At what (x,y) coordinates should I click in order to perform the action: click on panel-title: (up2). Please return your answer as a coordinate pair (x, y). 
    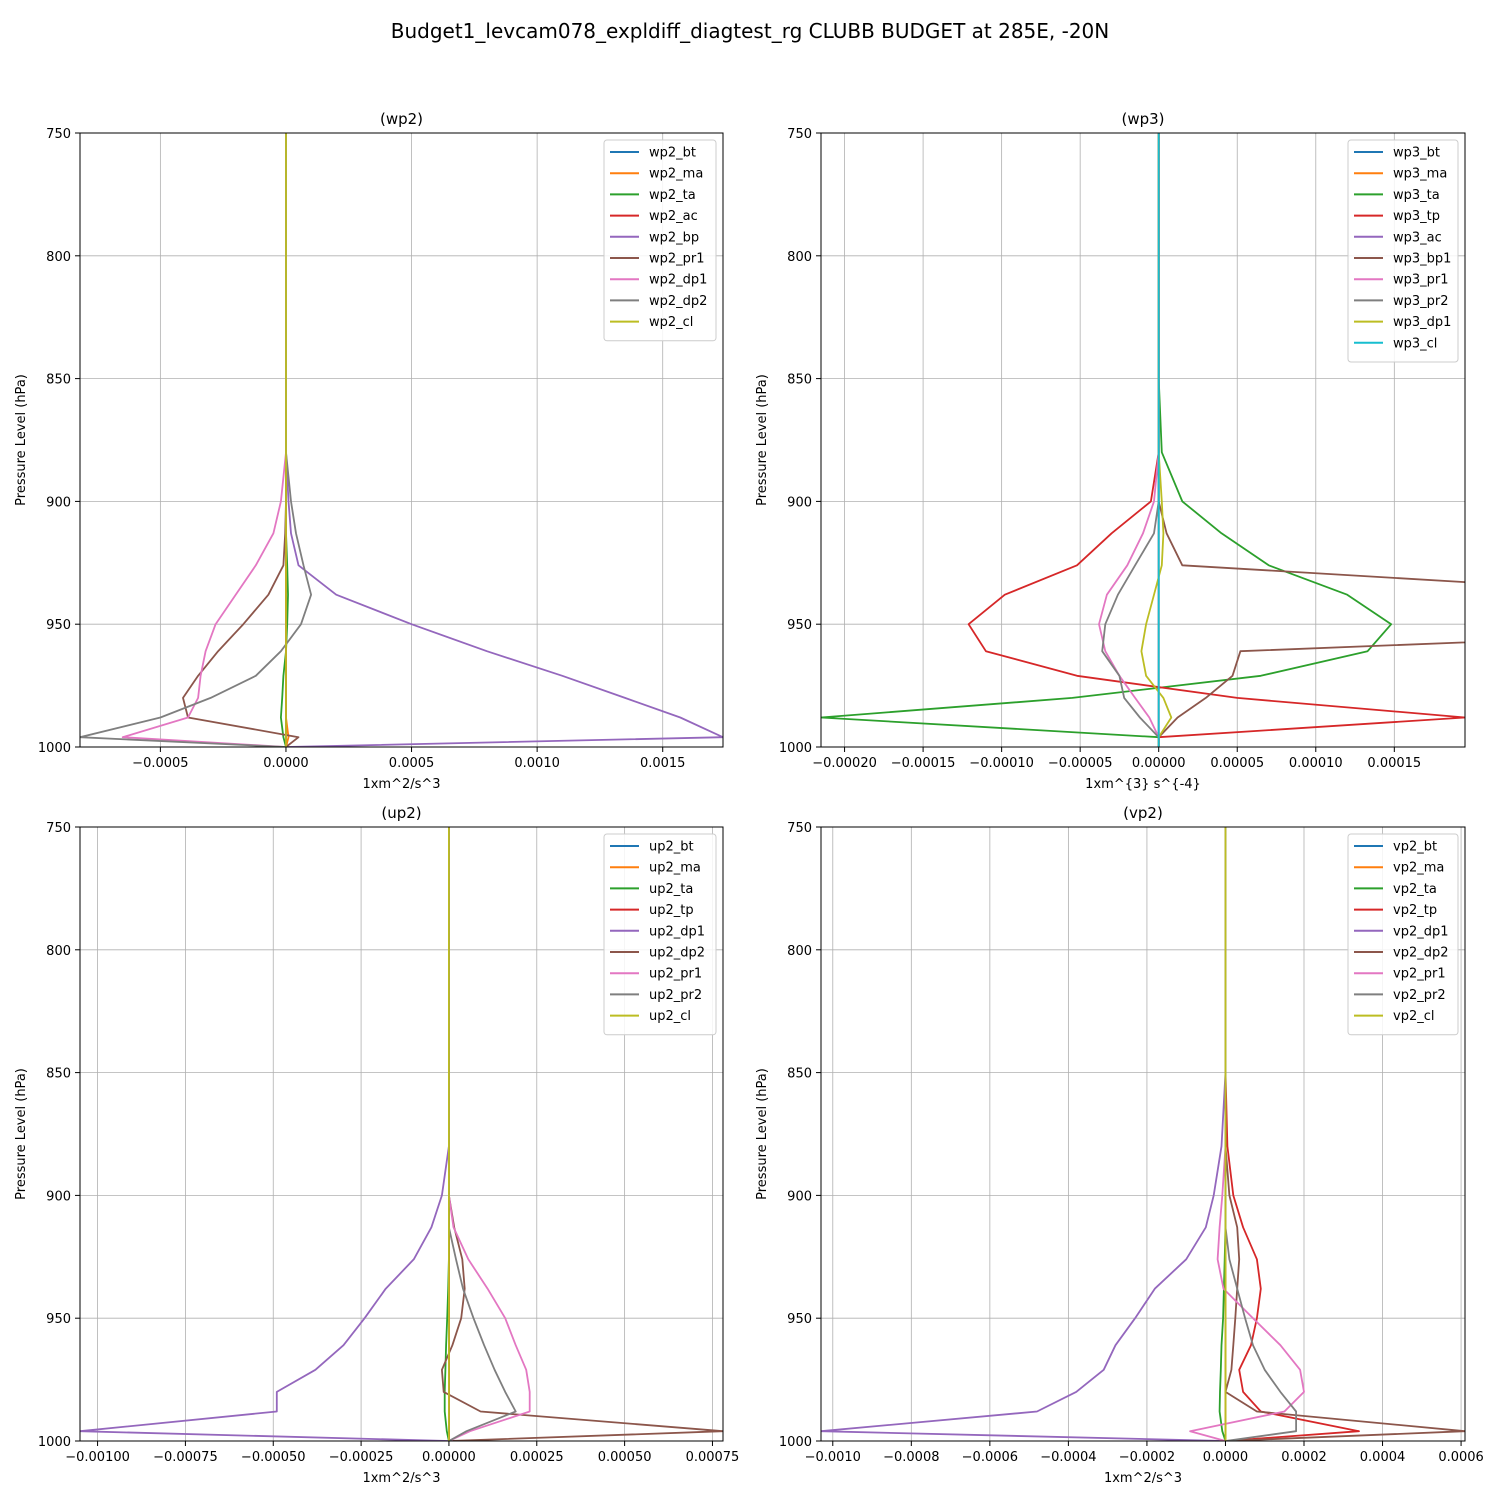
    Looking at the image, I should click on (401, 813).